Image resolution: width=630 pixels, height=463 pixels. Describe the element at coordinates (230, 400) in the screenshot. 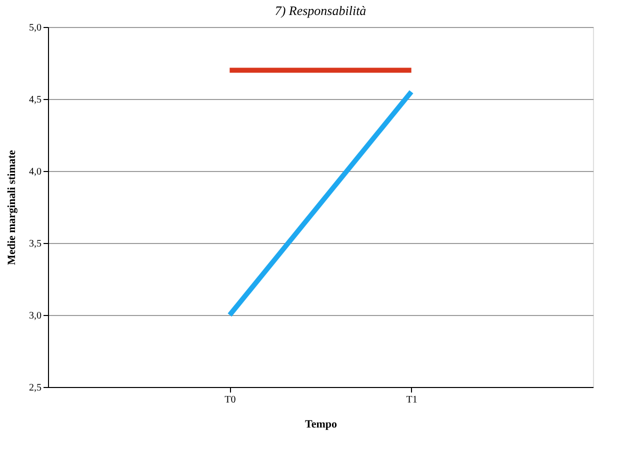

I see `x-tick-label: T0` at that location.